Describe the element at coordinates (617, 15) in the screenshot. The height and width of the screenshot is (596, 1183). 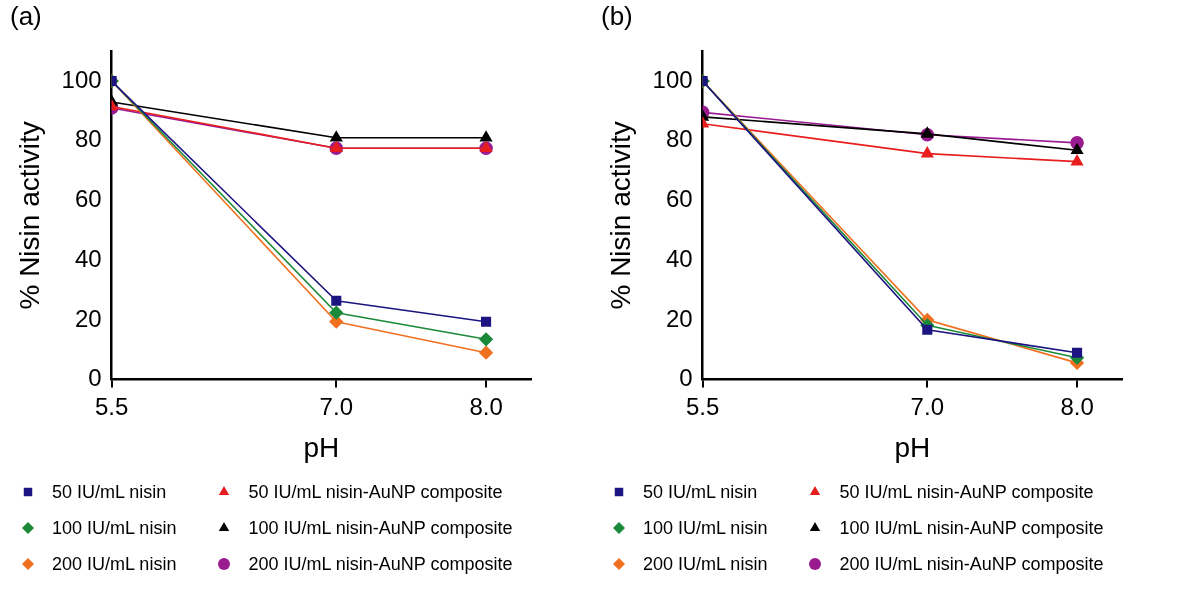
I see `chart-title: (b)` at that location.